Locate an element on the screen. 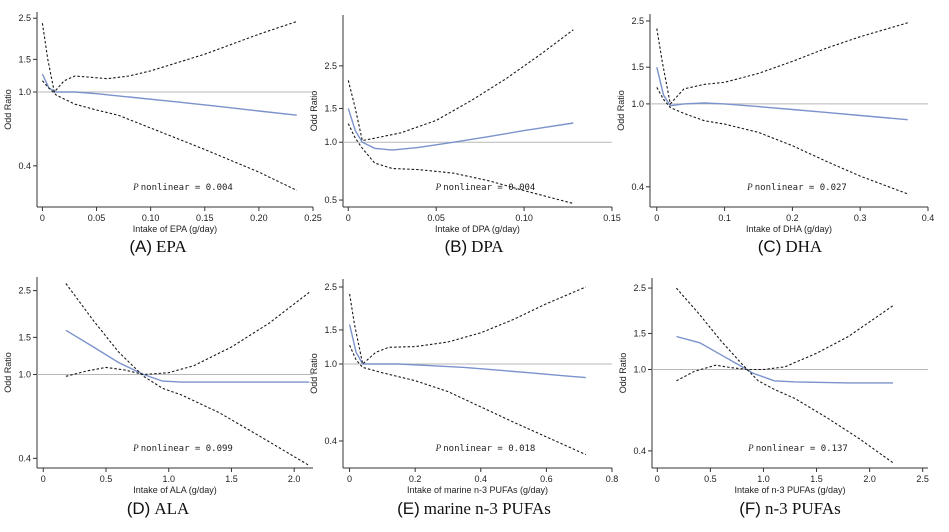 The width and height of the screenshot is (949, 532). y-tick-label-d: 2.5 is located at coordinates (24, 291).